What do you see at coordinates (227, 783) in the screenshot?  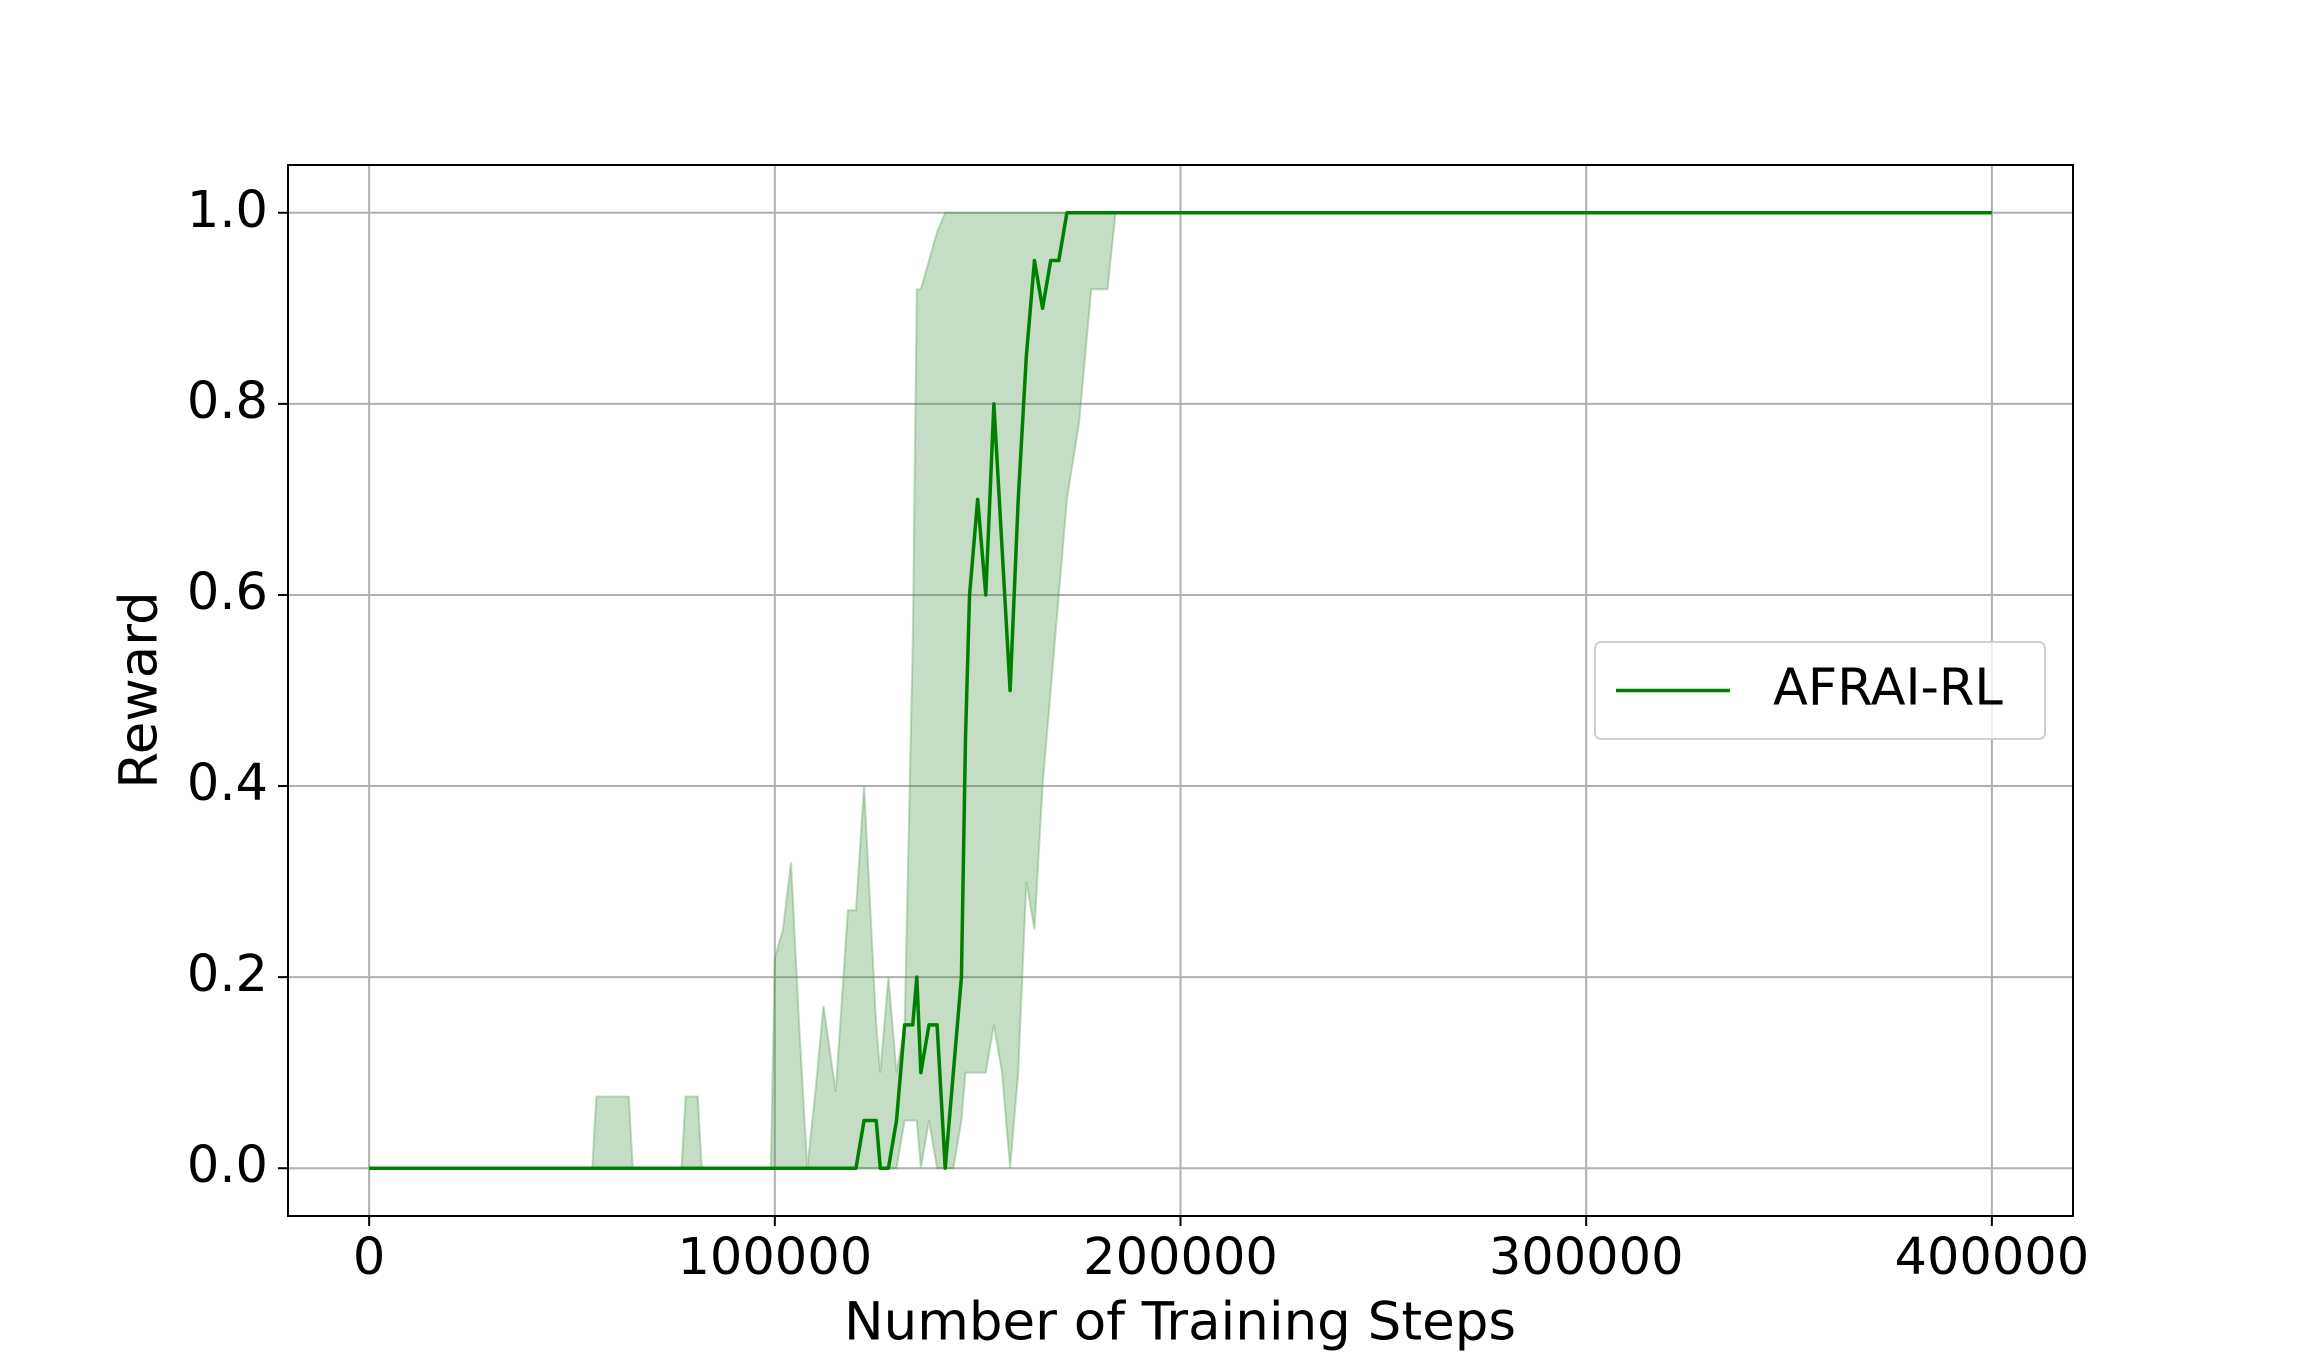 I see `y-tick-label: 0.4` at bounding box center [227, 783].